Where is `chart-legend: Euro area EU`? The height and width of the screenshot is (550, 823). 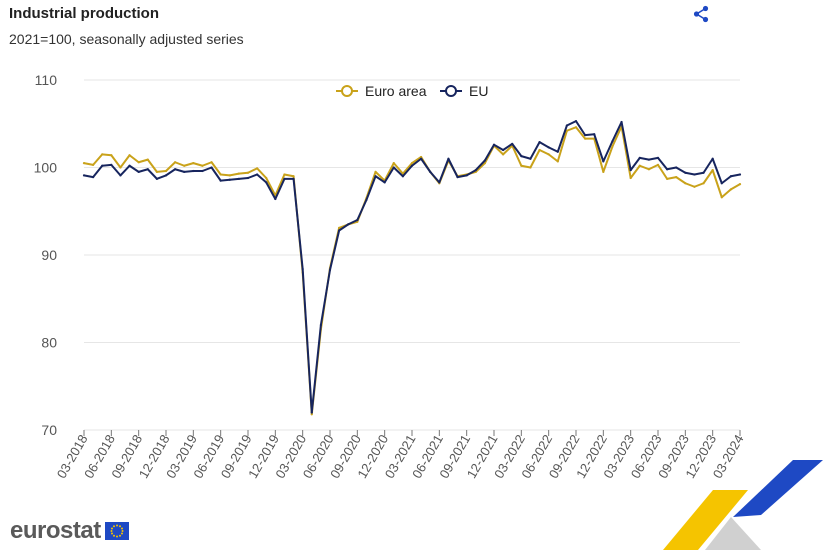 chart-legend: Euro area EU is located at coordinates (412, 91).